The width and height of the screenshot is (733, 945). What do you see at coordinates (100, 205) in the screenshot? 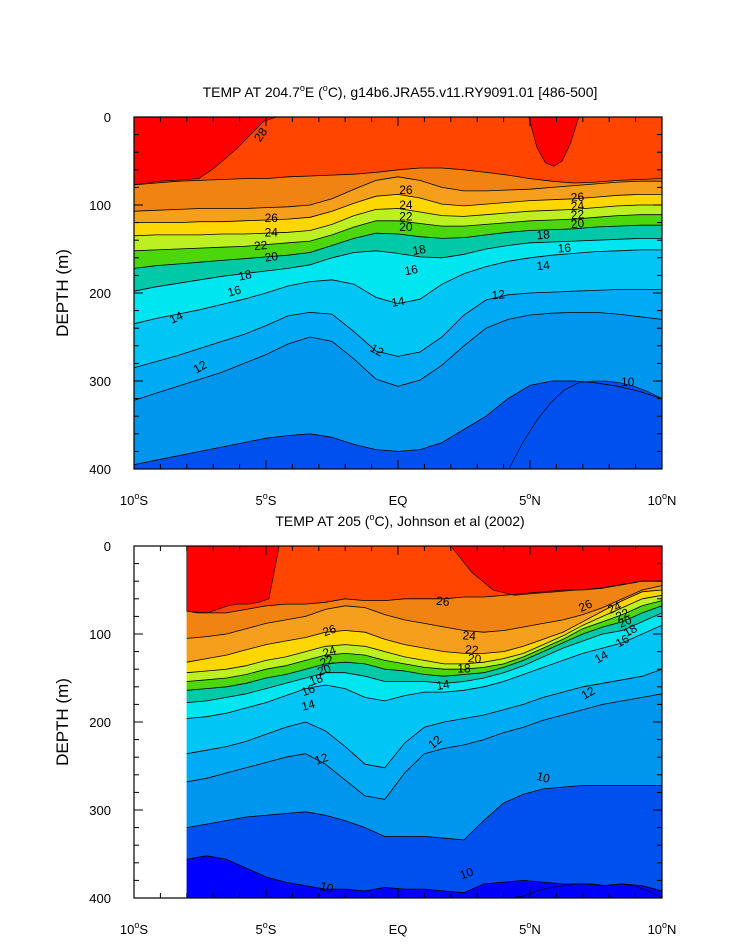
I see `y-tick-label: 100` at bounding box center [100, 205].